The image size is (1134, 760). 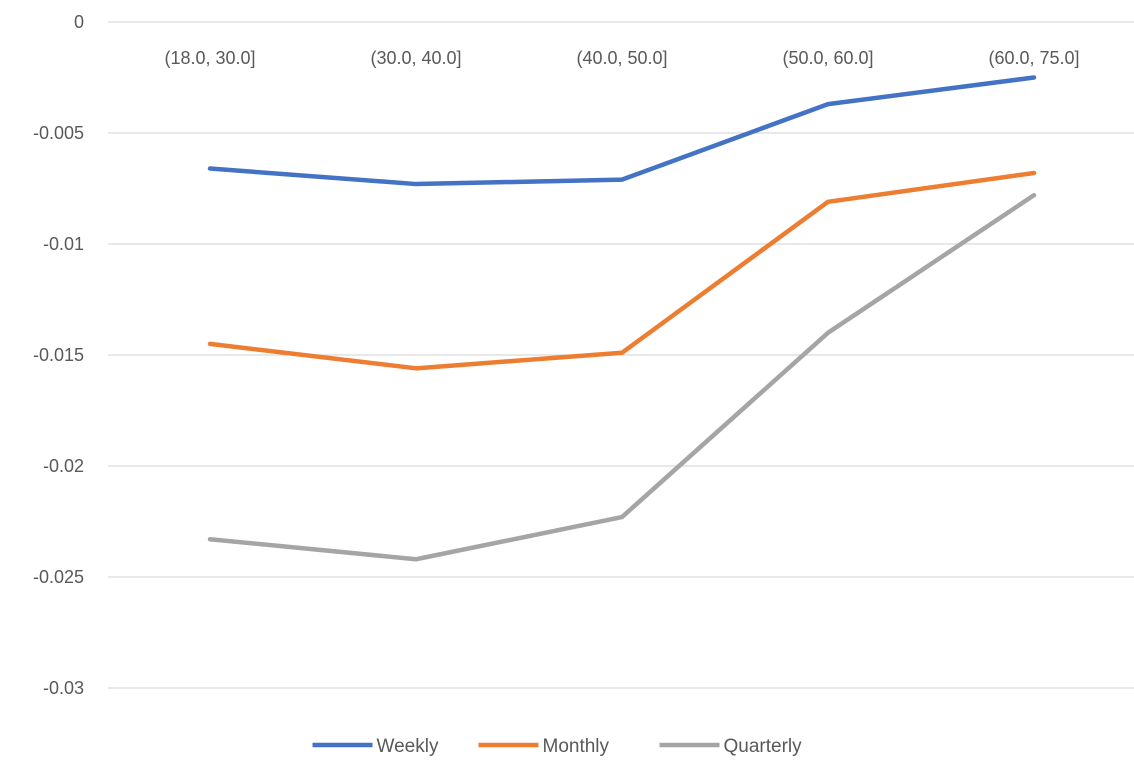 What do you see at coordinates (622, 131) in the screenshot?
I see `series-line-weekly` at bounding box center [622, 131].